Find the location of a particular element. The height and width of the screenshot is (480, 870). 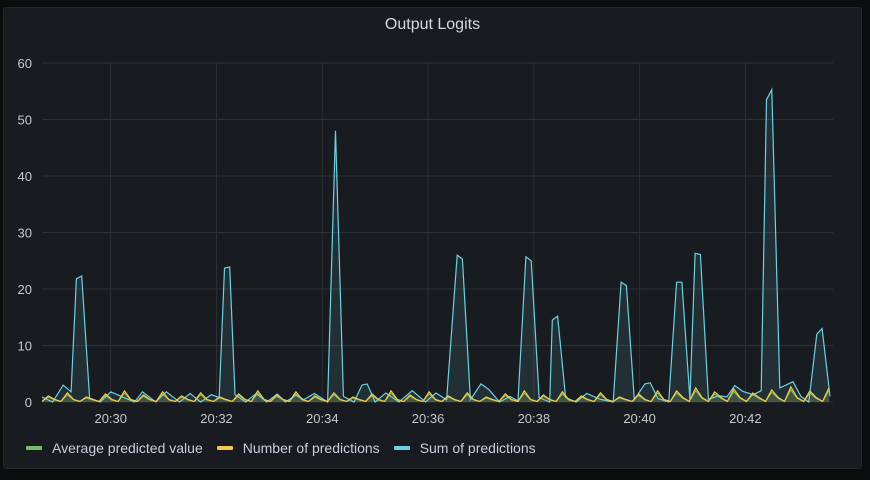

legend-item-sum: Sum of predictions is located at coordinates (464, 448).